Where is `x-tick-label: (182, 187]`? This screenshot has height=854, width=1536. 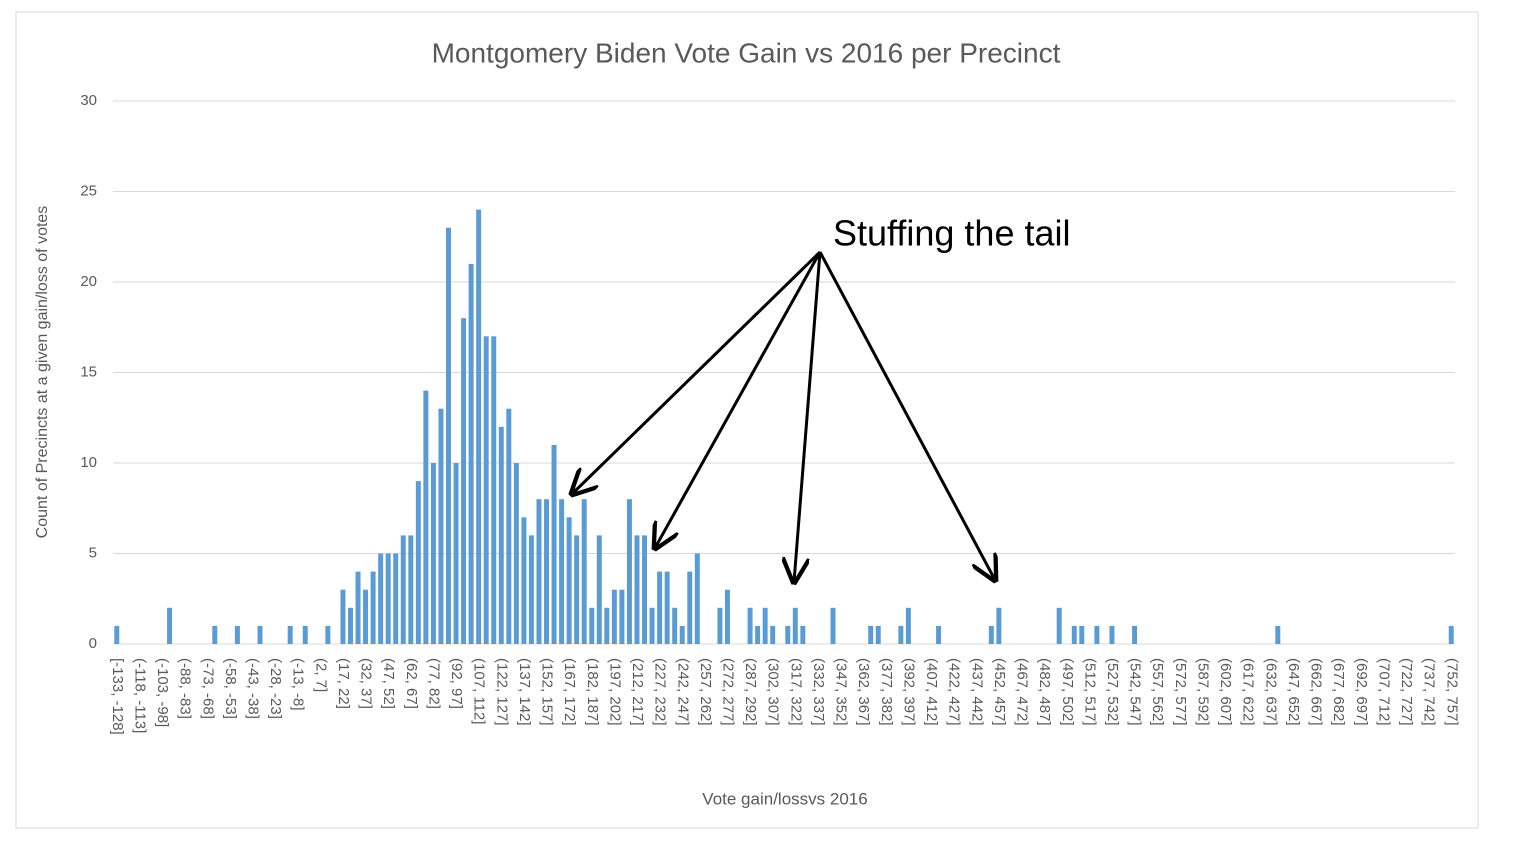
x-tick-label: (182, 187] is located at coordinates (592, 692).